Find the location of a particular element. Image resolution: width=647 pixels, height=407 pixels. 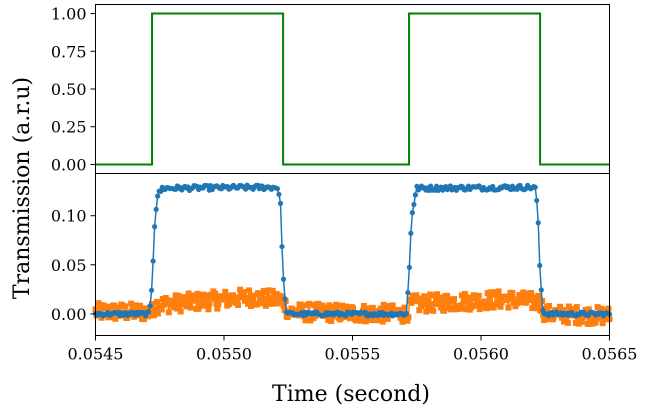

bottom-y-tick-label: 0.05 is located at coordinates (69, 265).